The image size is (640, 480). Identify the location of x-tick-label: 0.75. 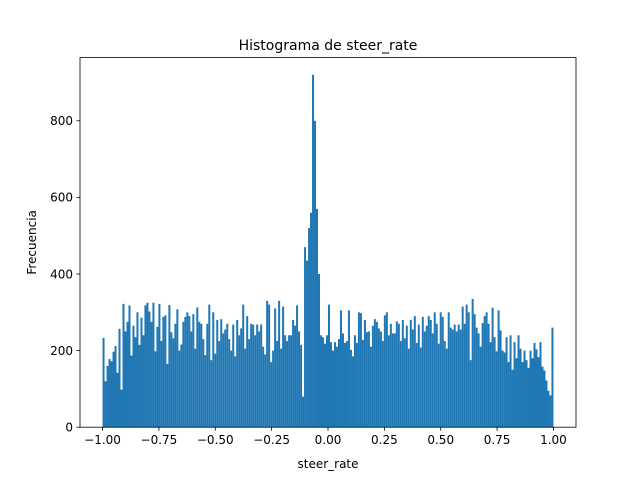
(497, 440).